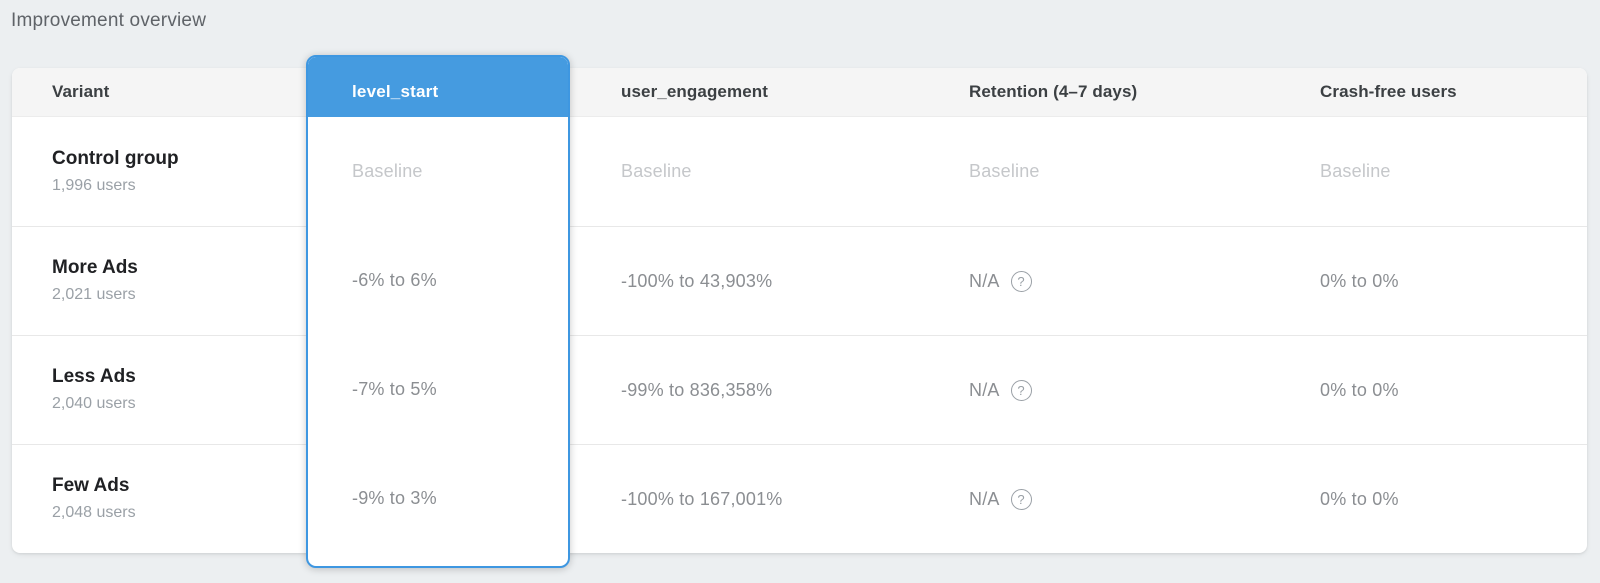 The image size is (1600, 583). What do you see at coordinates (94, 512) in the screenshot?
I see `variant-user-count: 2,048 users` at bounding box center [94, 512].